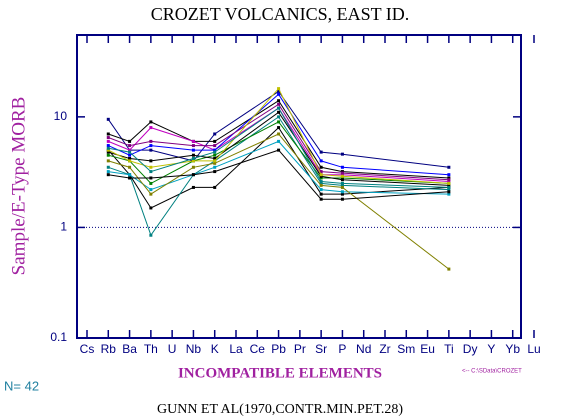  I want to click on x-tick-label: Cs, so click(87, 349).